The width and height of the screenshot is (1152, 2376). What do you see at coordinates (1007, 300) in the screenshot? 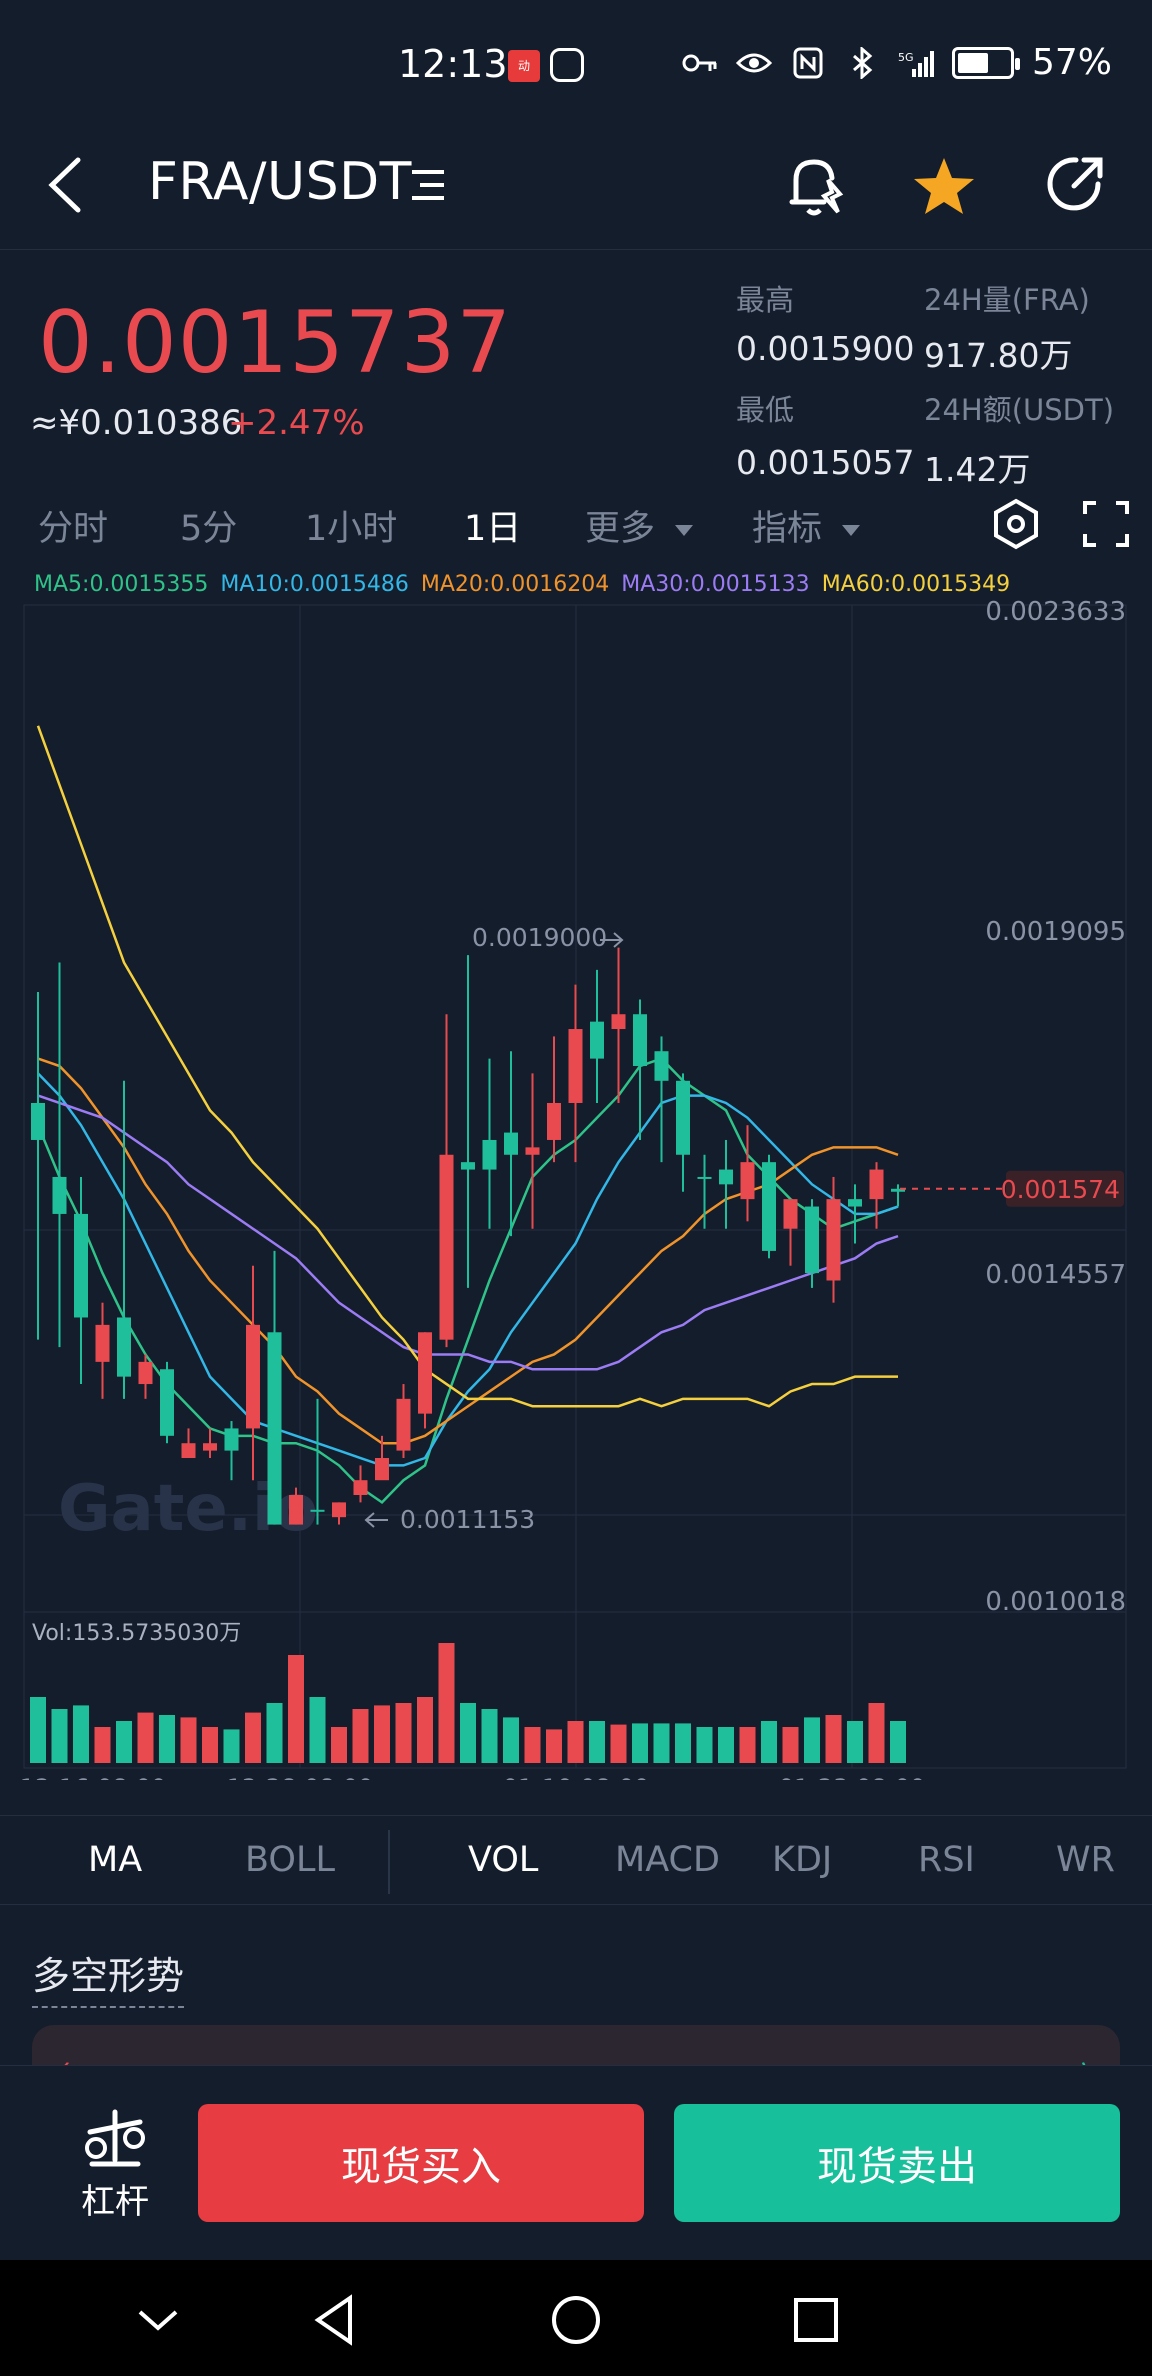
I see `volume-24h-label: 24H量(FRA)` at bounding box center [1007, 300].